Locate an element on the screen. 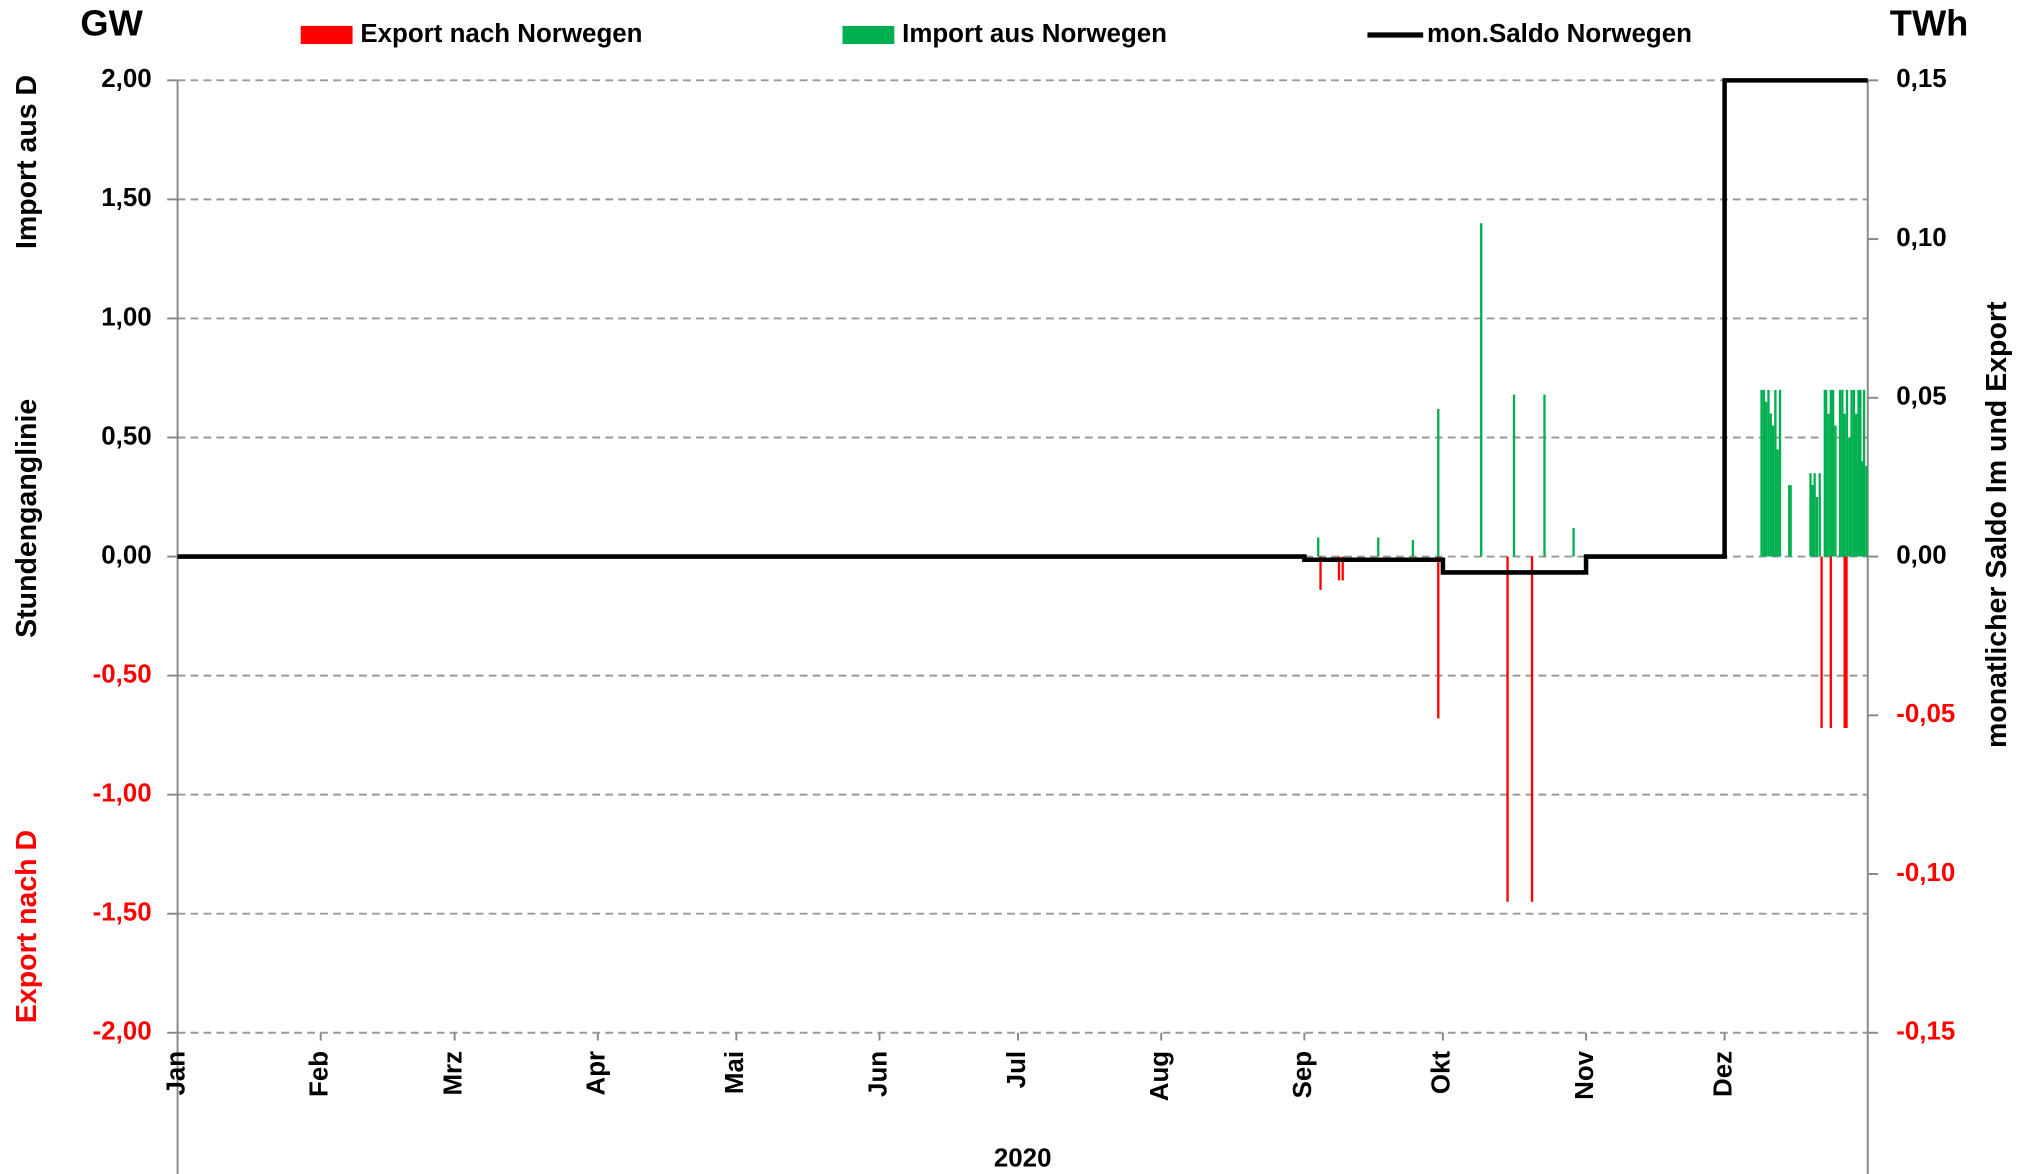 The width and height of the screenshot is (2022, 1174). x-tick-label: Sep is located at coordinates (1303, 1075).